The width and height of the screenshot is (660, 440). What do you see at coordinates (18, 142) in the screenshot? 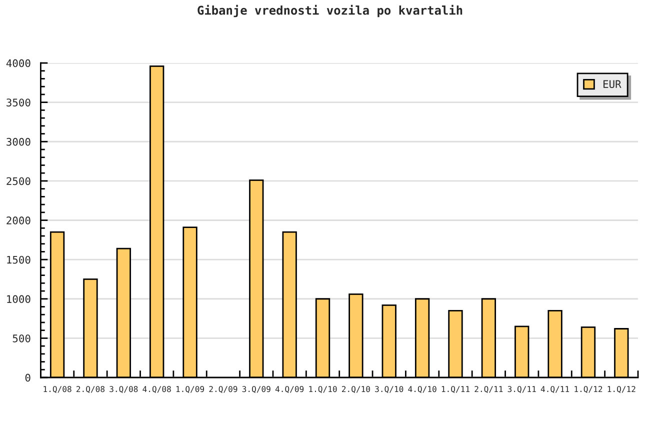
I see `y-tick-label: 3000` at bounding box center [18, 142].